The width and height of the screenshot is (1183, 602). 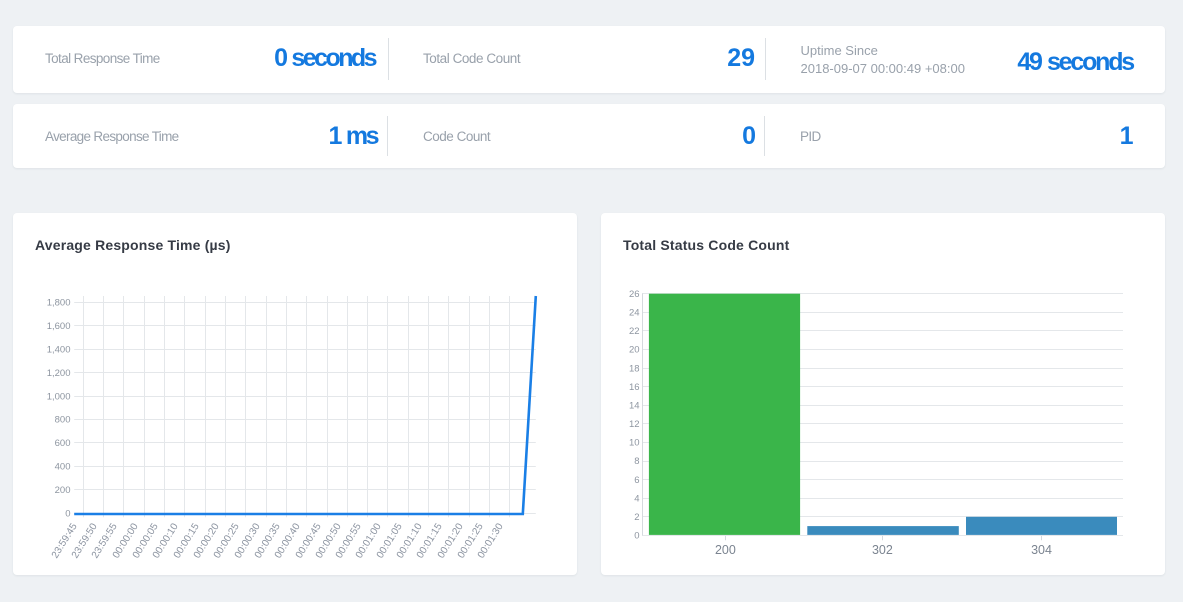 I want to click on svg-text: 1,000, so click(x=59, y=396).